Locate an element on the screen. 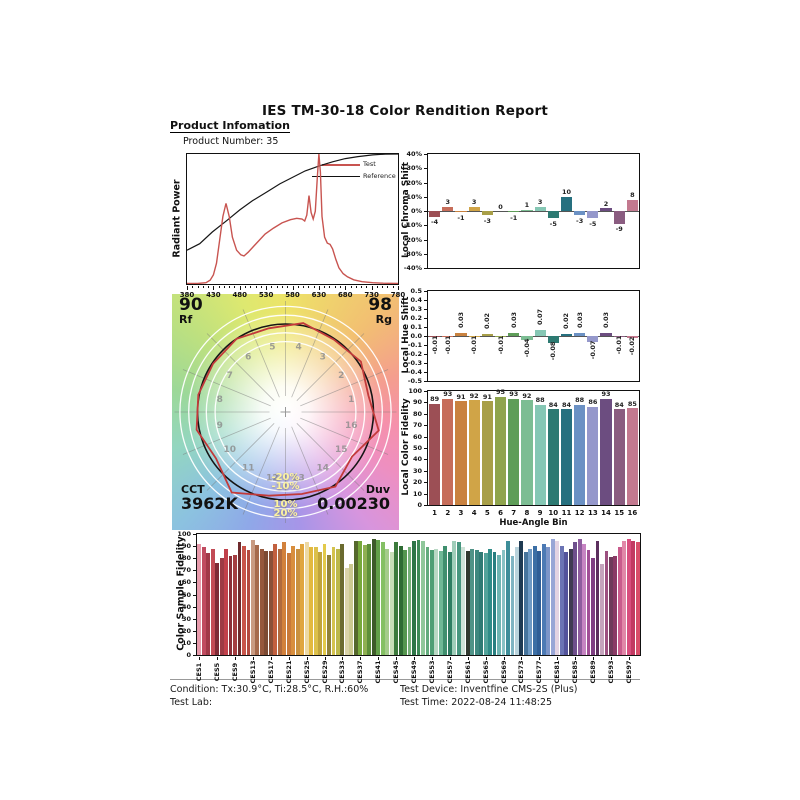 This screenshot has width=800, height=800. bar-value-label: 3 is located at coordinates (474, 202).